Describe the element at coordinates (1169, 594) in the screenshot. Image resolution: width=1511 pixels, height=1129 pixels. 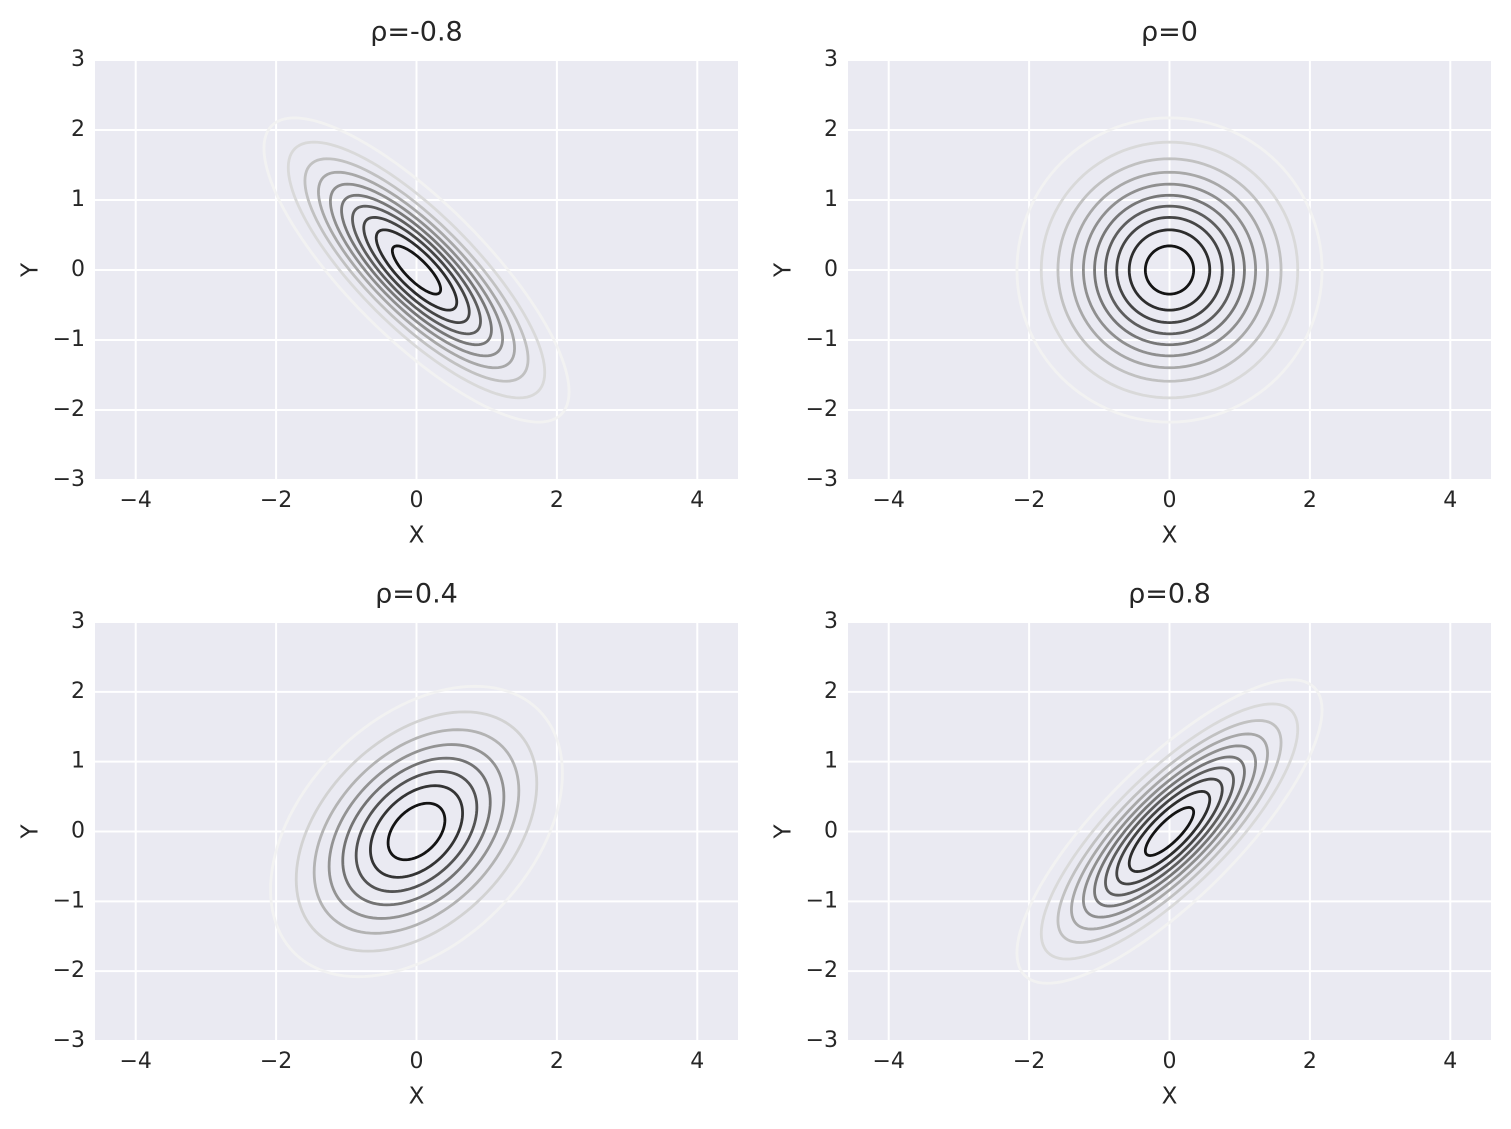
I see `subplot-title: ρ=0.8` at that location.